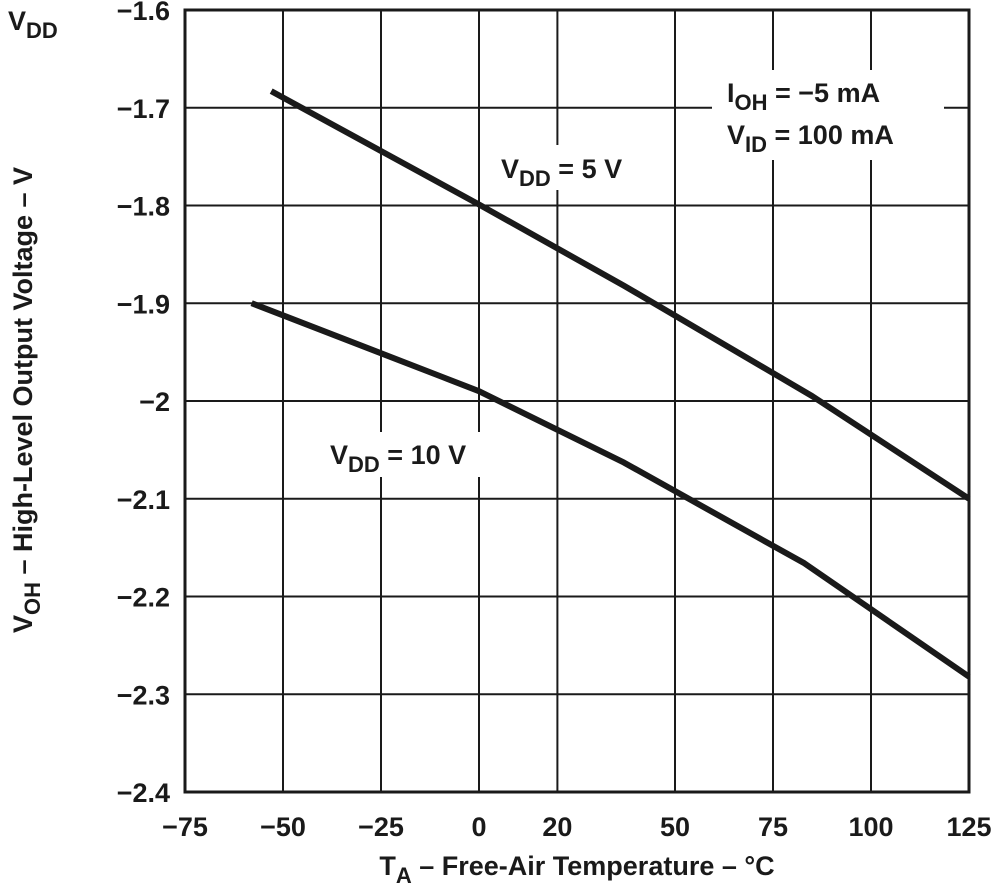 This screenshot has height=888, width=996. What do you see at coordinates (381, 827) in the screenshot?
I see `x-tick-label: −25` at bounding box center [381, 827].